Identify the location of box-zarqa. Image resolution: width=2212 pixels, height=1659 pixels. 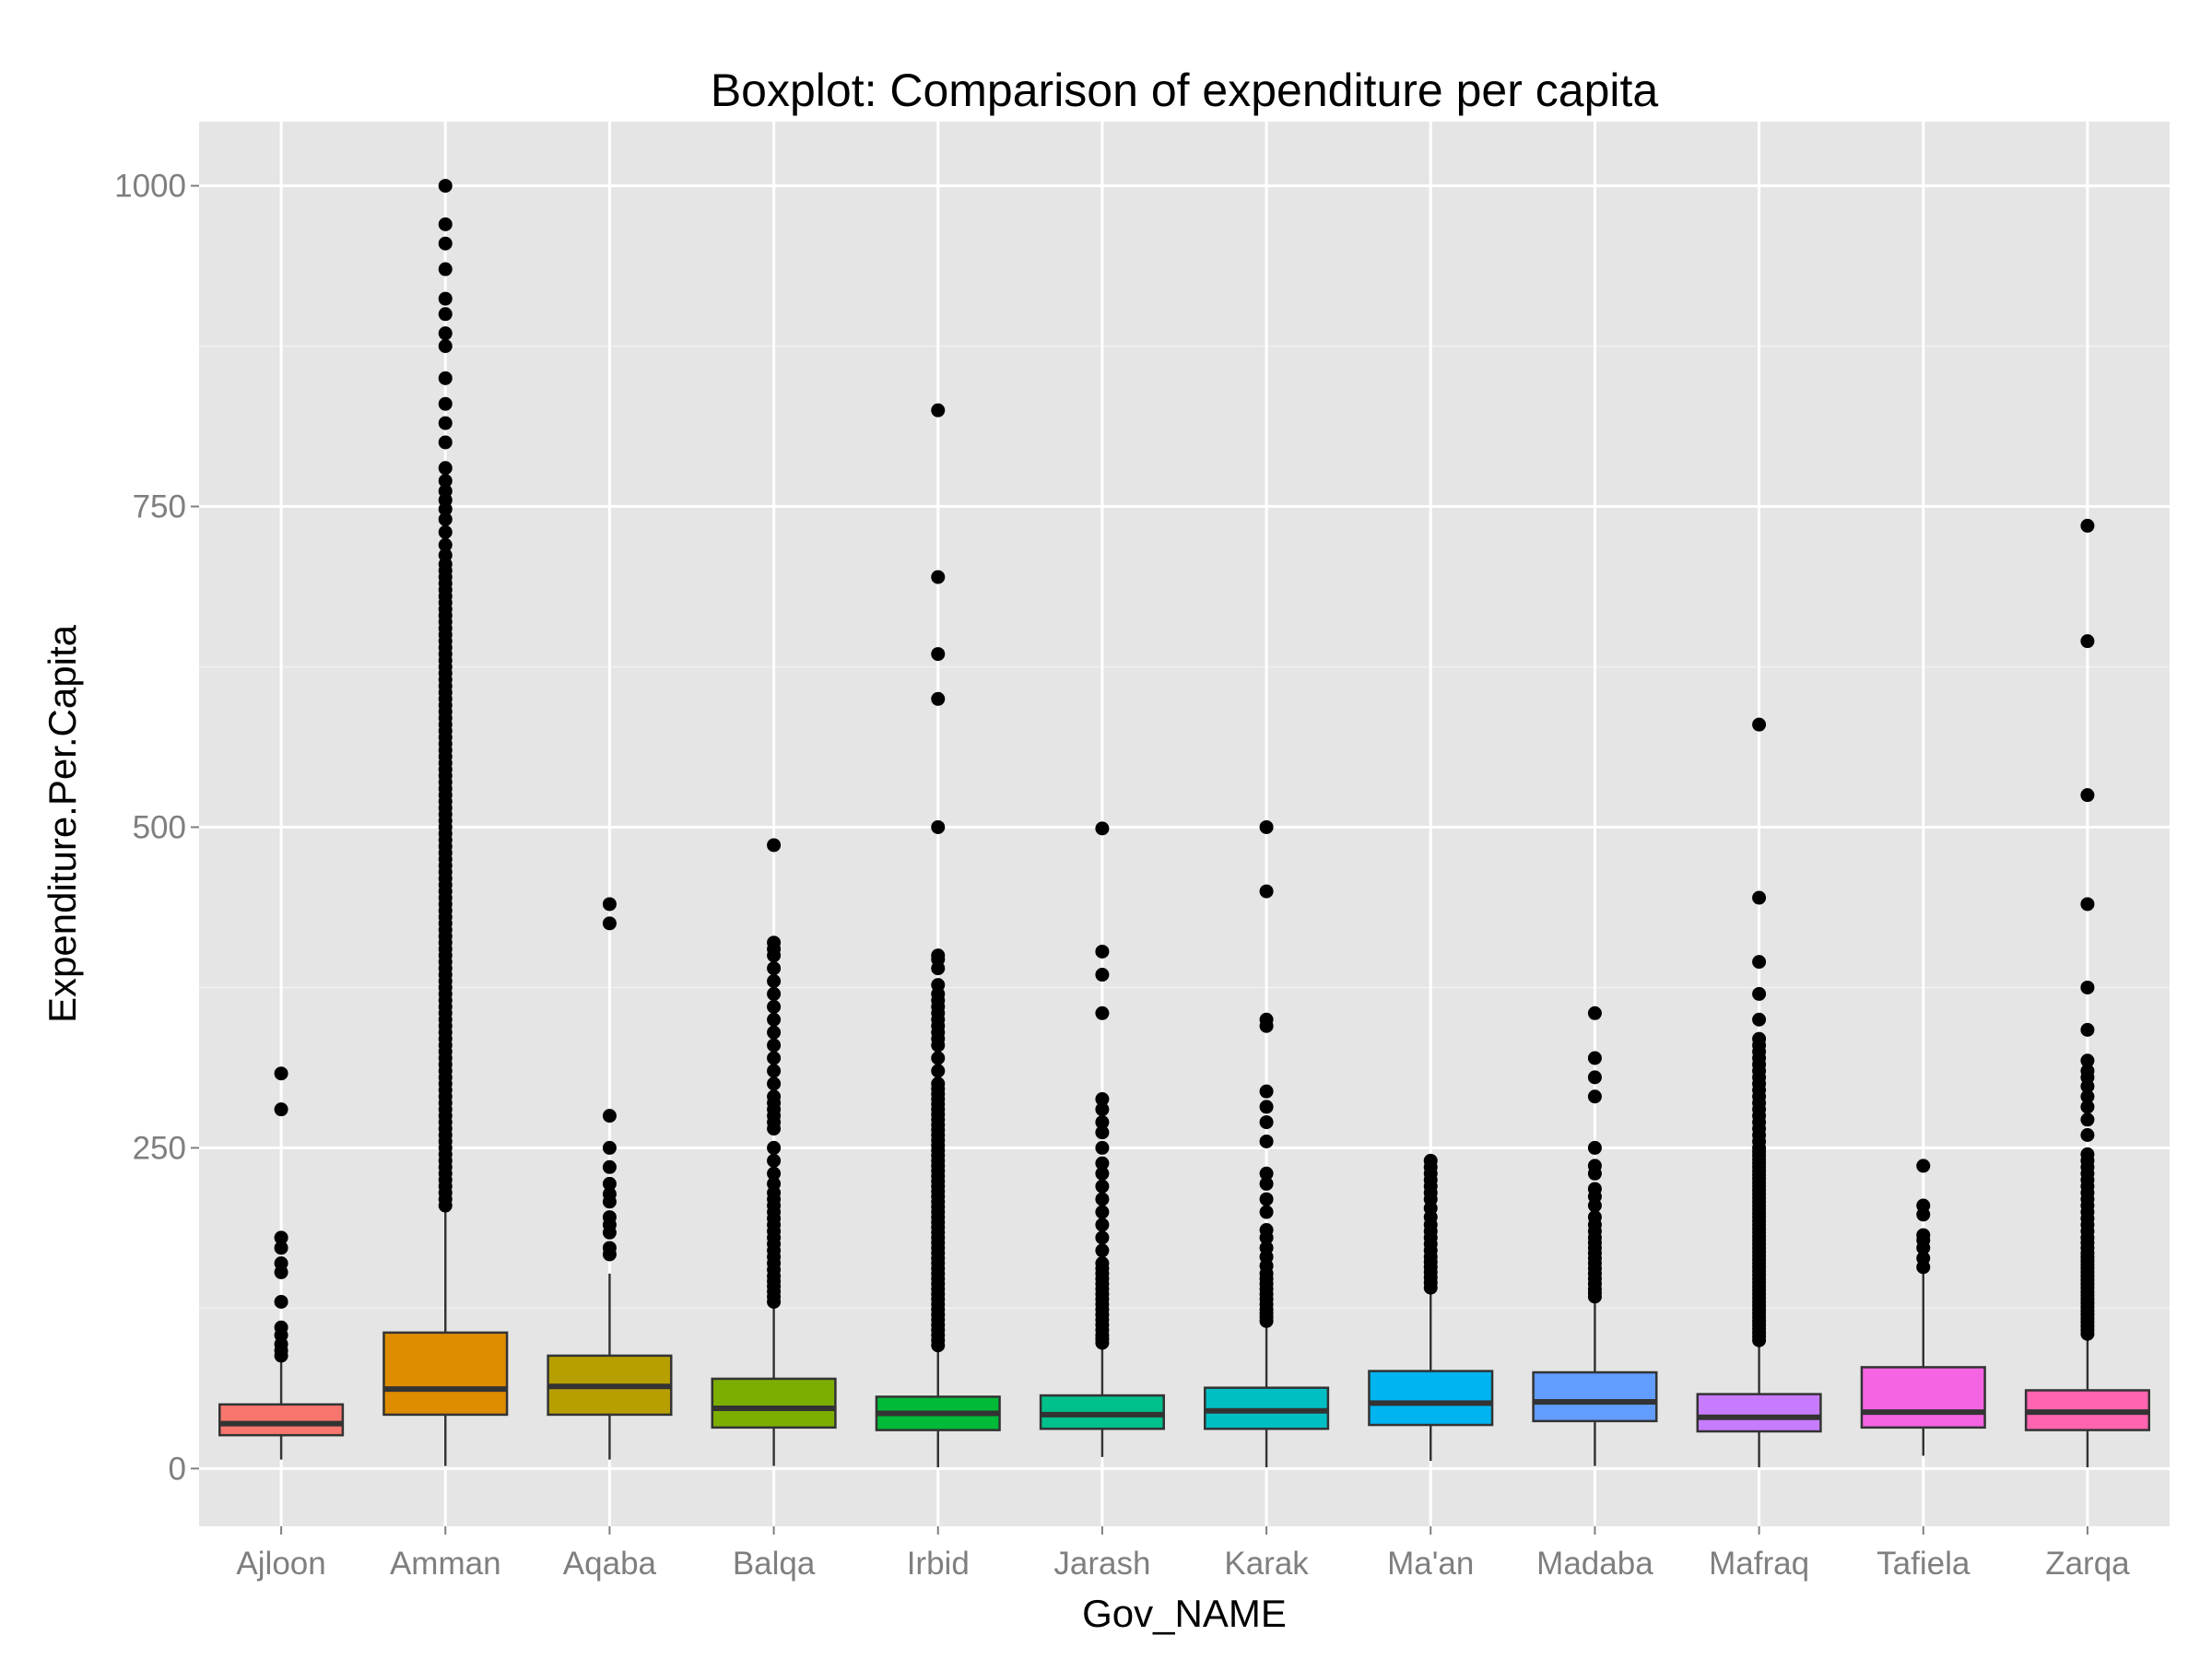
(2087, 992).